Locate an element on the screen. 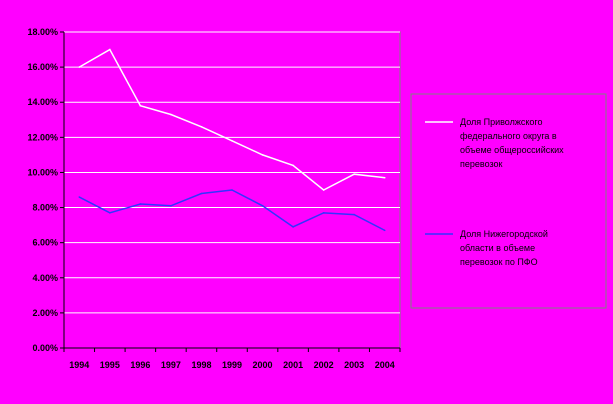 Image resolution: width=613 pixels, height=404 pixels. y-tick-label: 2.00% is located at coordinates (45, 313).